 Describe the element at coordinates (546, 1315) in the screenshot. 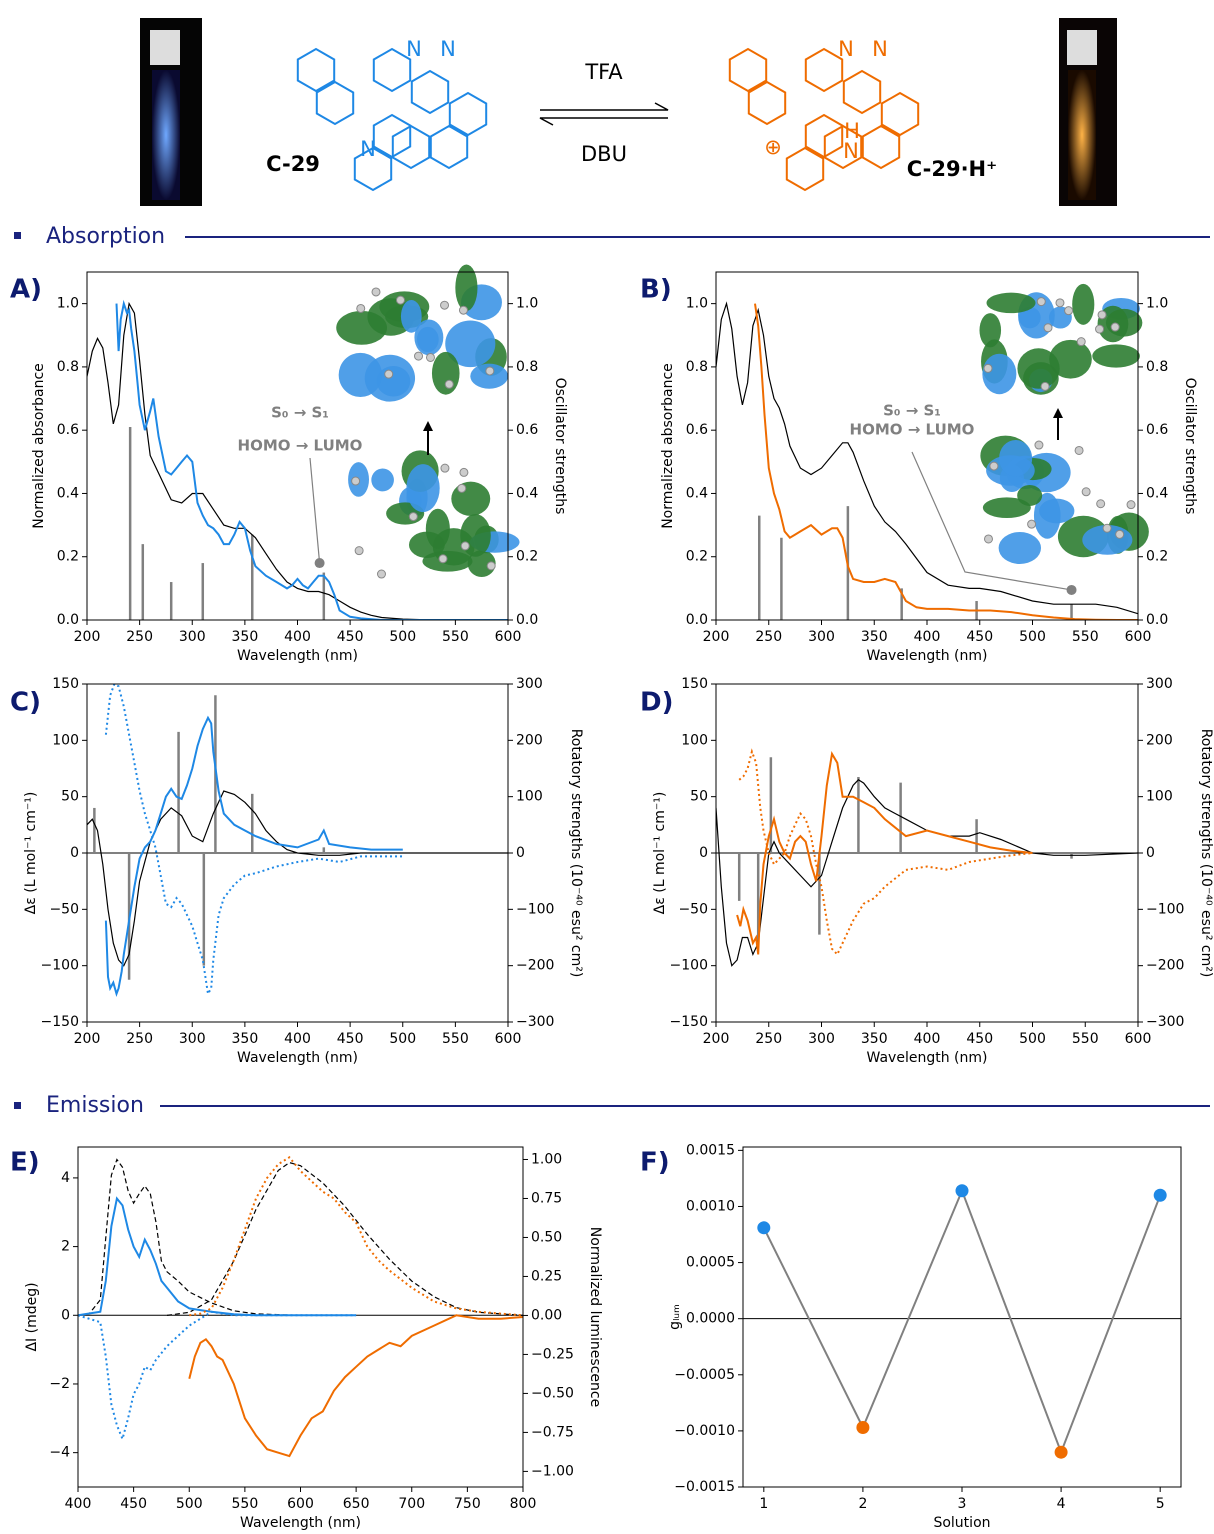

I see `y2-tick-label: 0.00` at that location.